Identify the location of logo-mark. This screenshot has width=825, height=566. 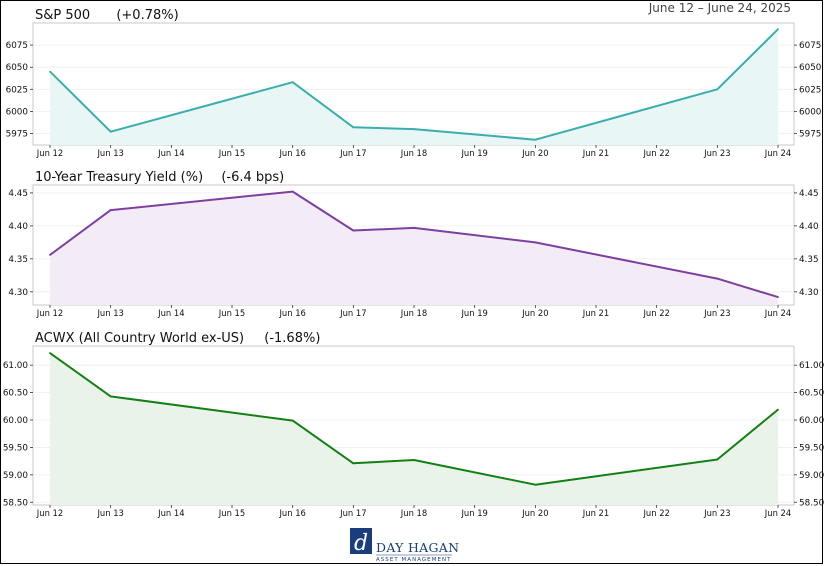
(361, 541).